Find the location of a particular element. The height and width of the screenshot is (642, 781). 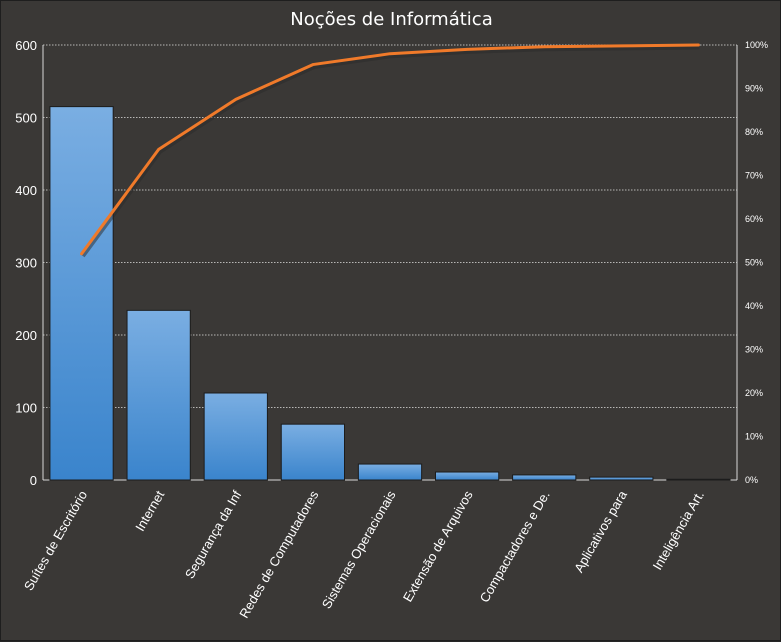

y2-tick-label: 100% is located at coordinates (756, 45).